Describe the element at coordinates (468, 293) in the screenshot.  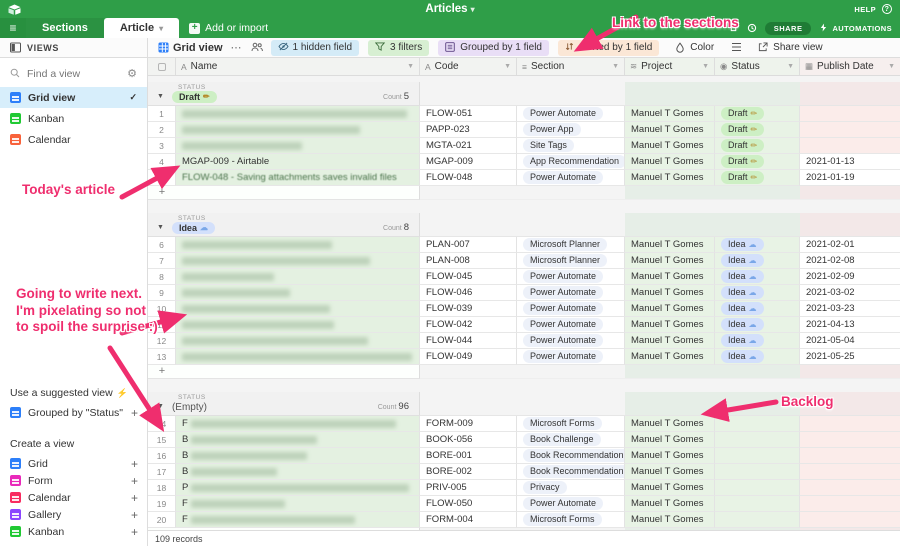
I see `cell-code: FLOW-046` at that location.